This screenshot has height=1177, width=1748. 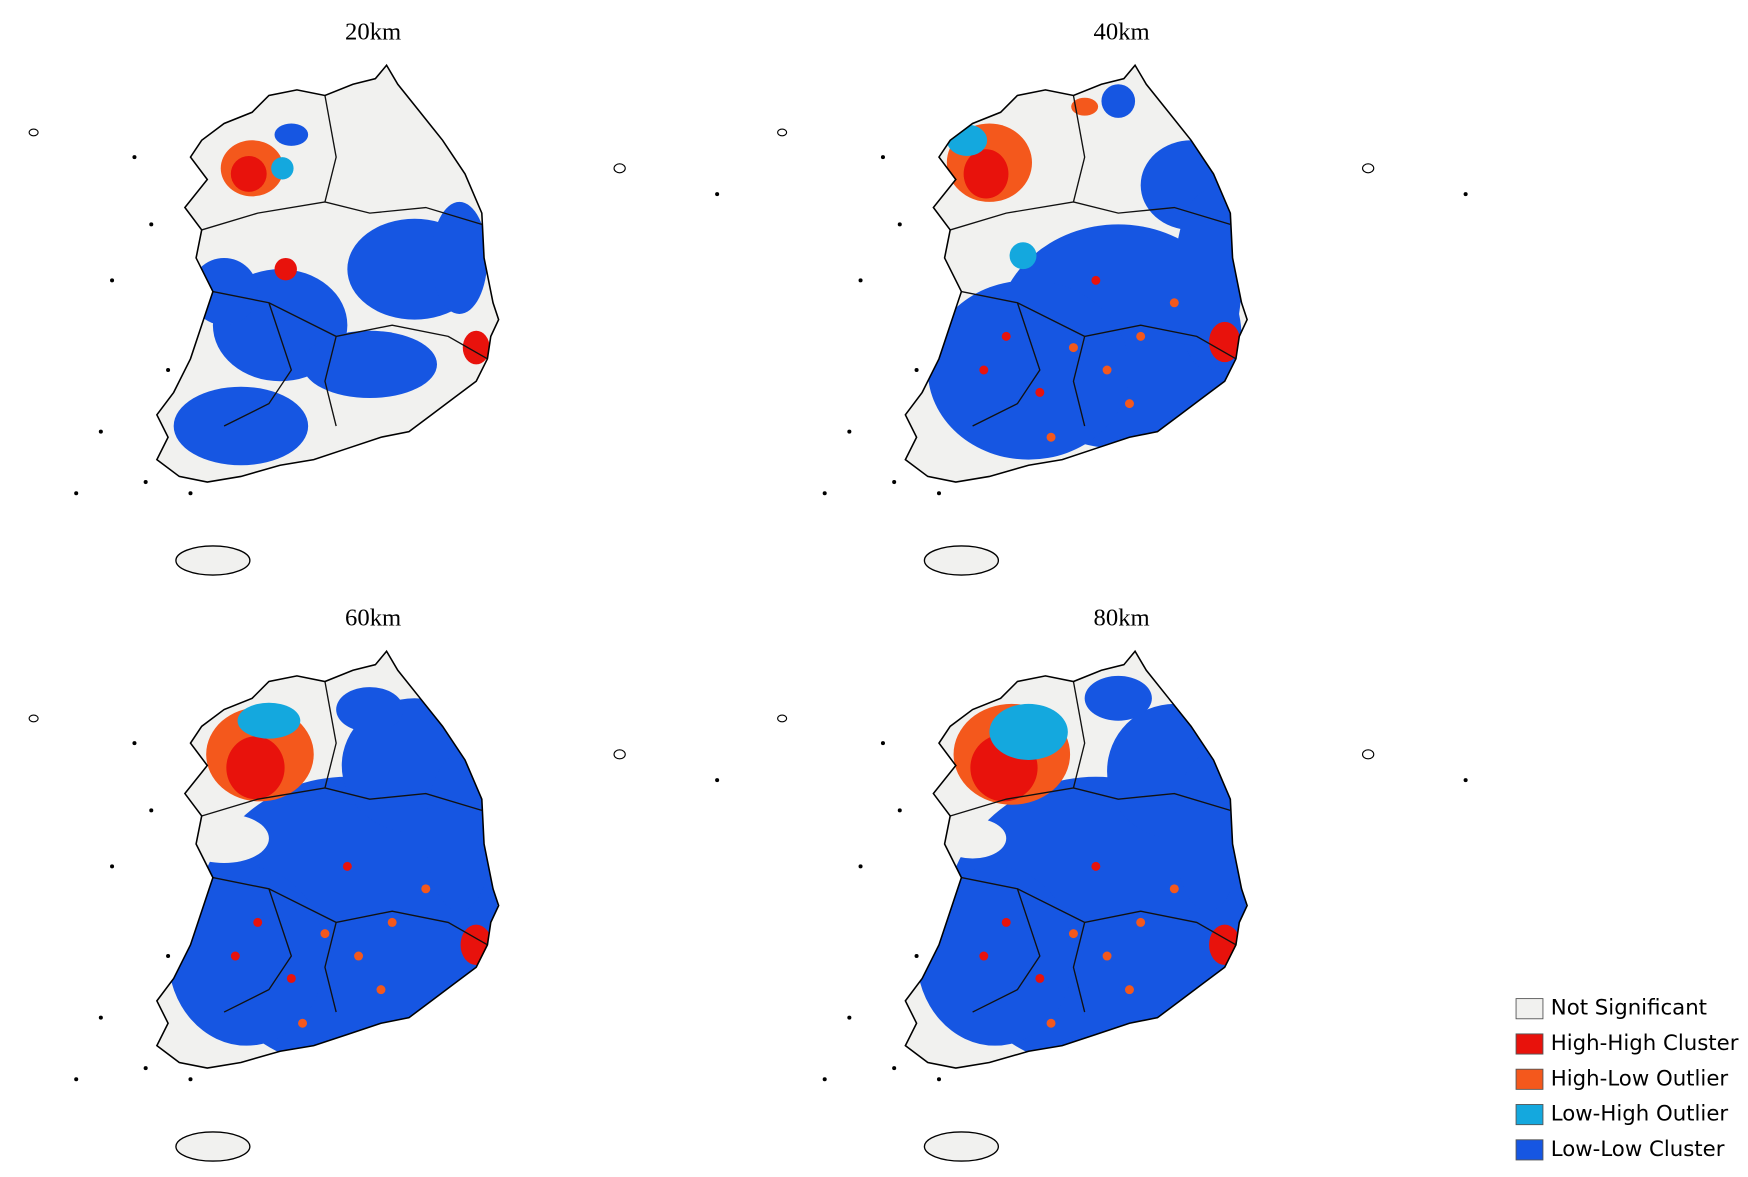 What do you see at coordinates (1122, 618) in the screenshot?
I see `panel-title: 80km` at bounding box center [1122, 618].